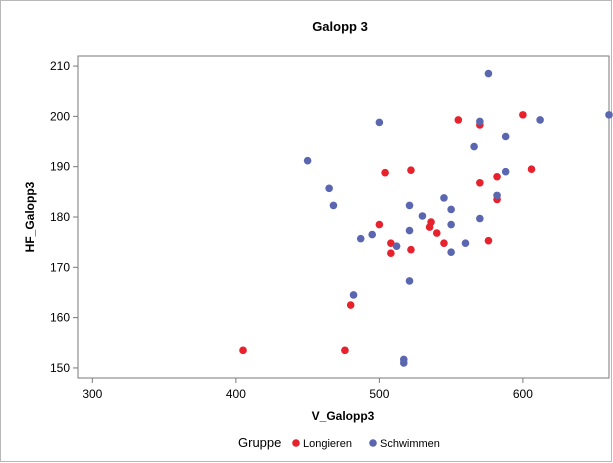 This screenshot has width=613, height=463. What do you see at coordinates (60, 66) in the screenshot?
I see `y-tick-label: 210` at bounding box center [60, 66].